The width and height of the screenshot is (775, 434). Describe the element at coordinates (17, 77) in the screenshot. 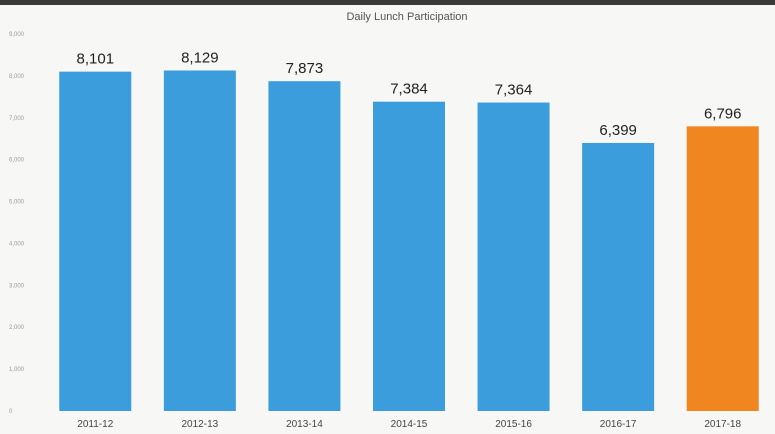

I see `y-tick-label: 8,000` at that location.